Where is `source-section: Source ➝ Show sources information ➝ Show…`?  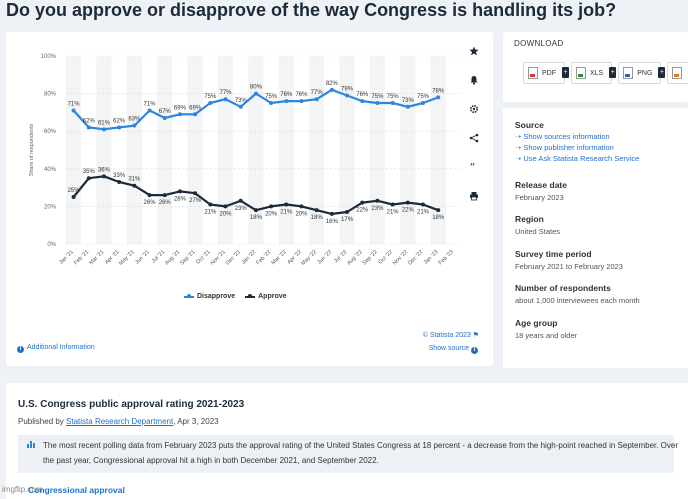
source-section: Source ➝ Show sources information ➝ Show… is located at coordinates (577, 141).